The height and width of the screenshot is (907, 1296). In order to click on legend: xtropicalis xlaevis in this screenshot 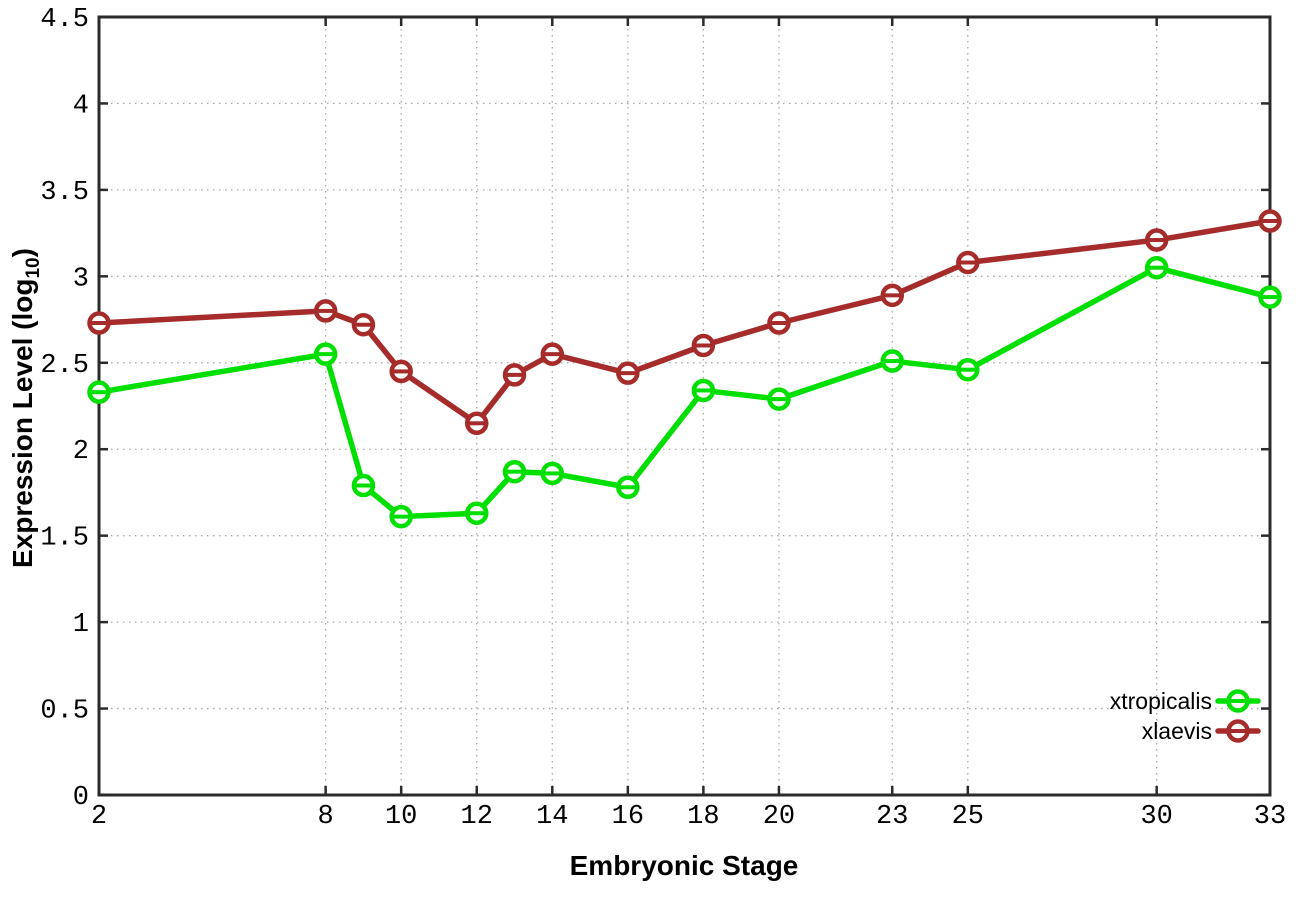, I will do `click(1185, 716)`.